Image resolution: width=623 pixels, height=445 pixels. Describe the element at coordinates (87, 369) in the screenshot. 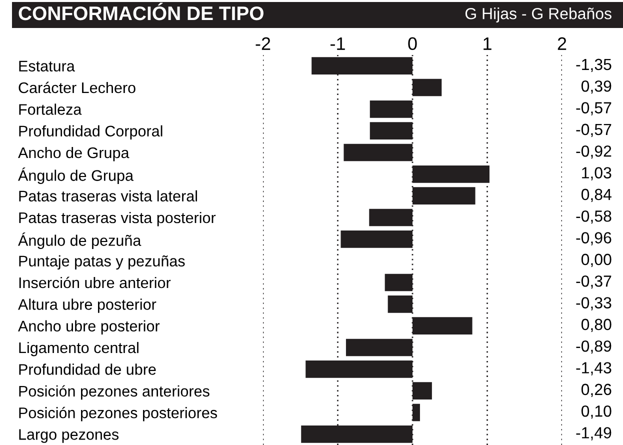

I see `y-tick-label: Profundidad de ubre` at that location.